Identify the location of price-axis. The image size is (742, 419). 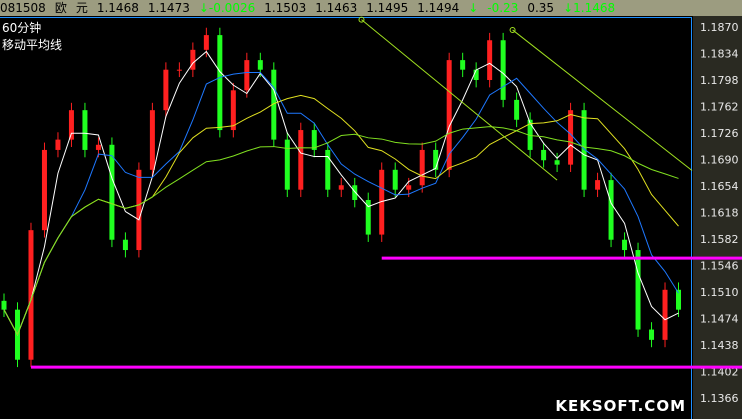
(717, 217).